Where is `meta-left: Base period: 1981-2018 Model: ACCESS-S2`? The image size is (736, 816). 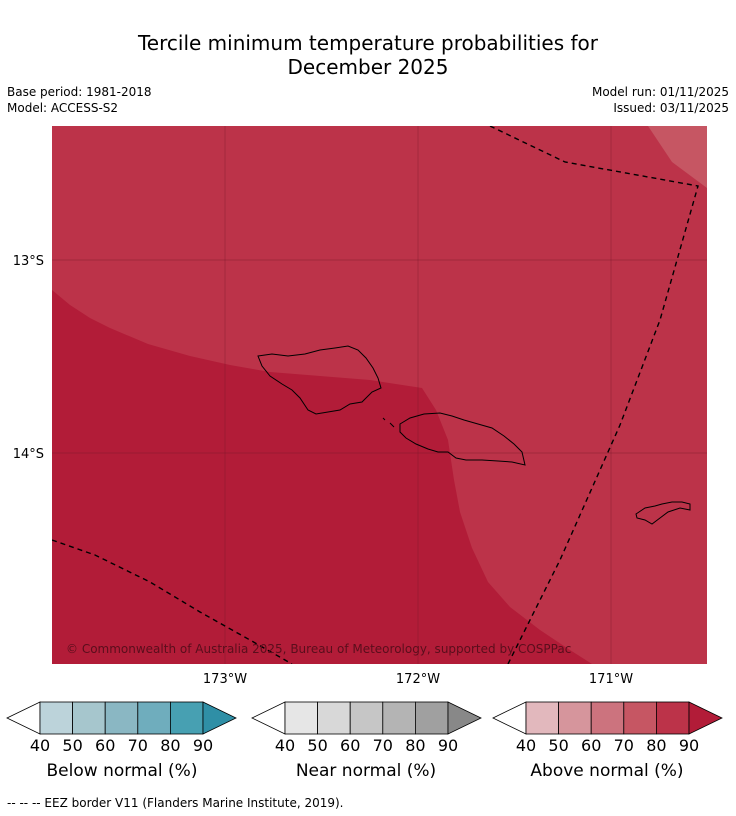 meta-left: Base period: 1981-2018 Model: ACCESS-S2 is located at coordinates (79, 100).